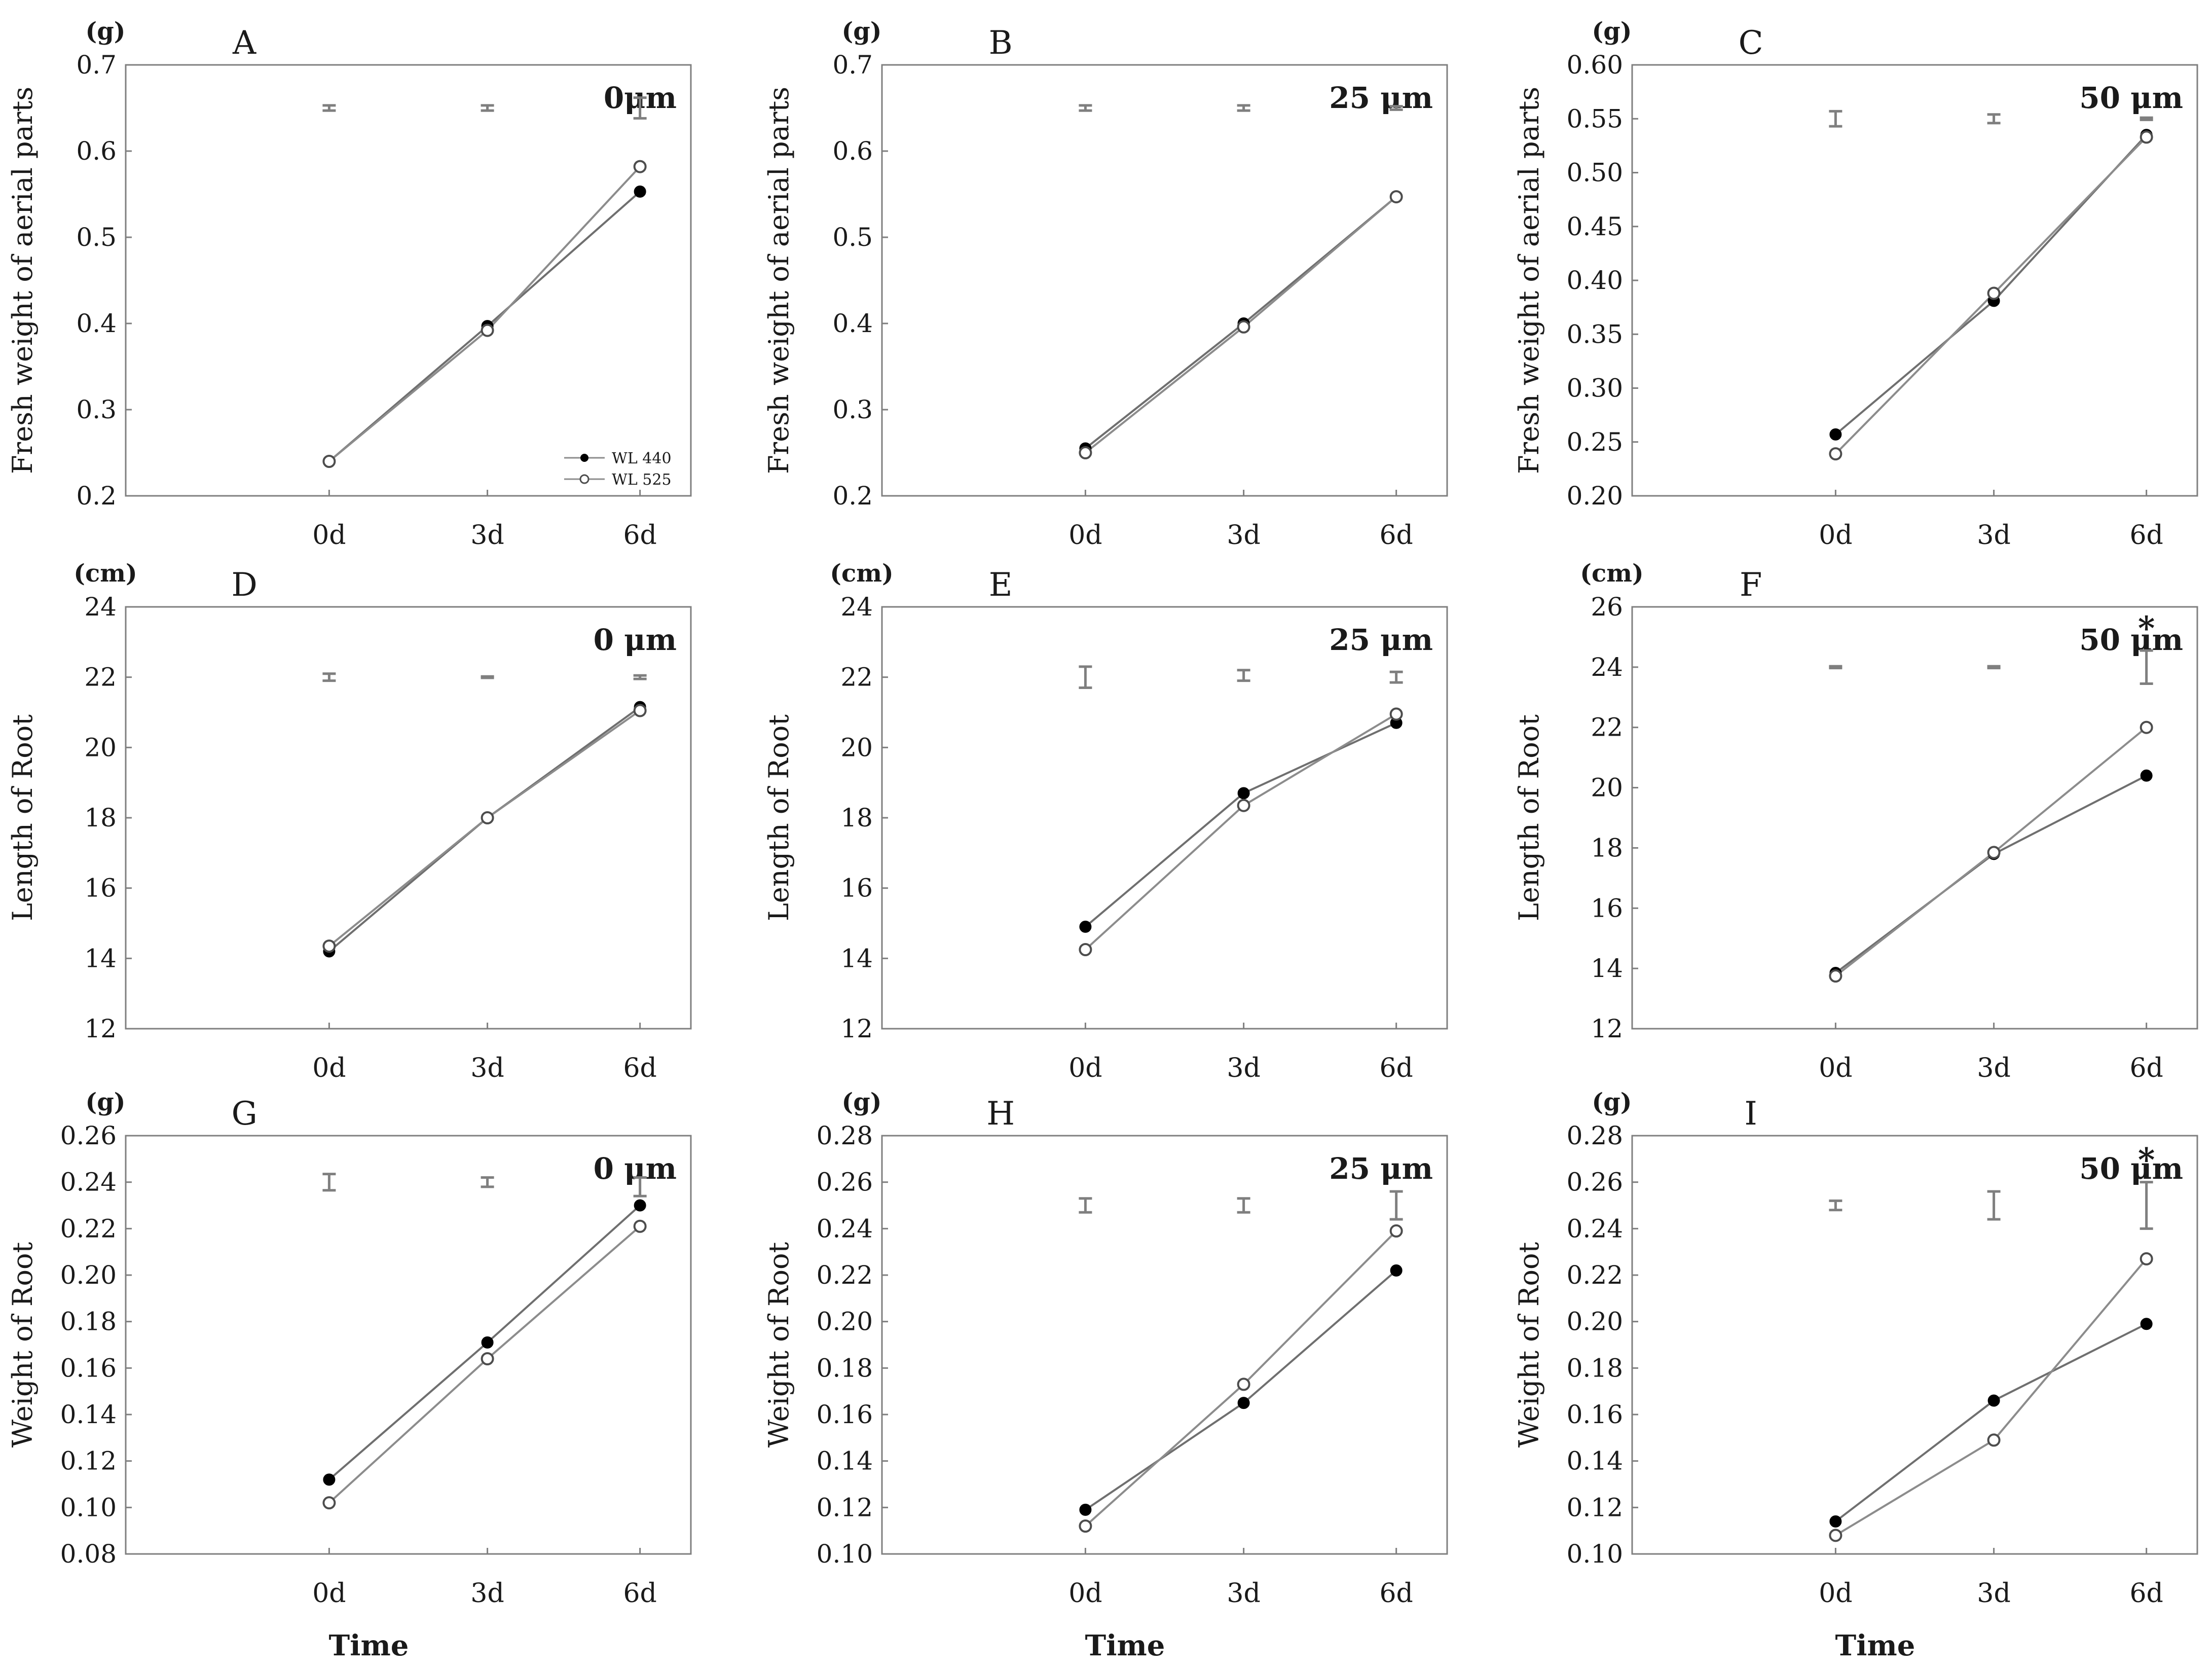  I want to click on panel-title: I, so click(1751, 1114).